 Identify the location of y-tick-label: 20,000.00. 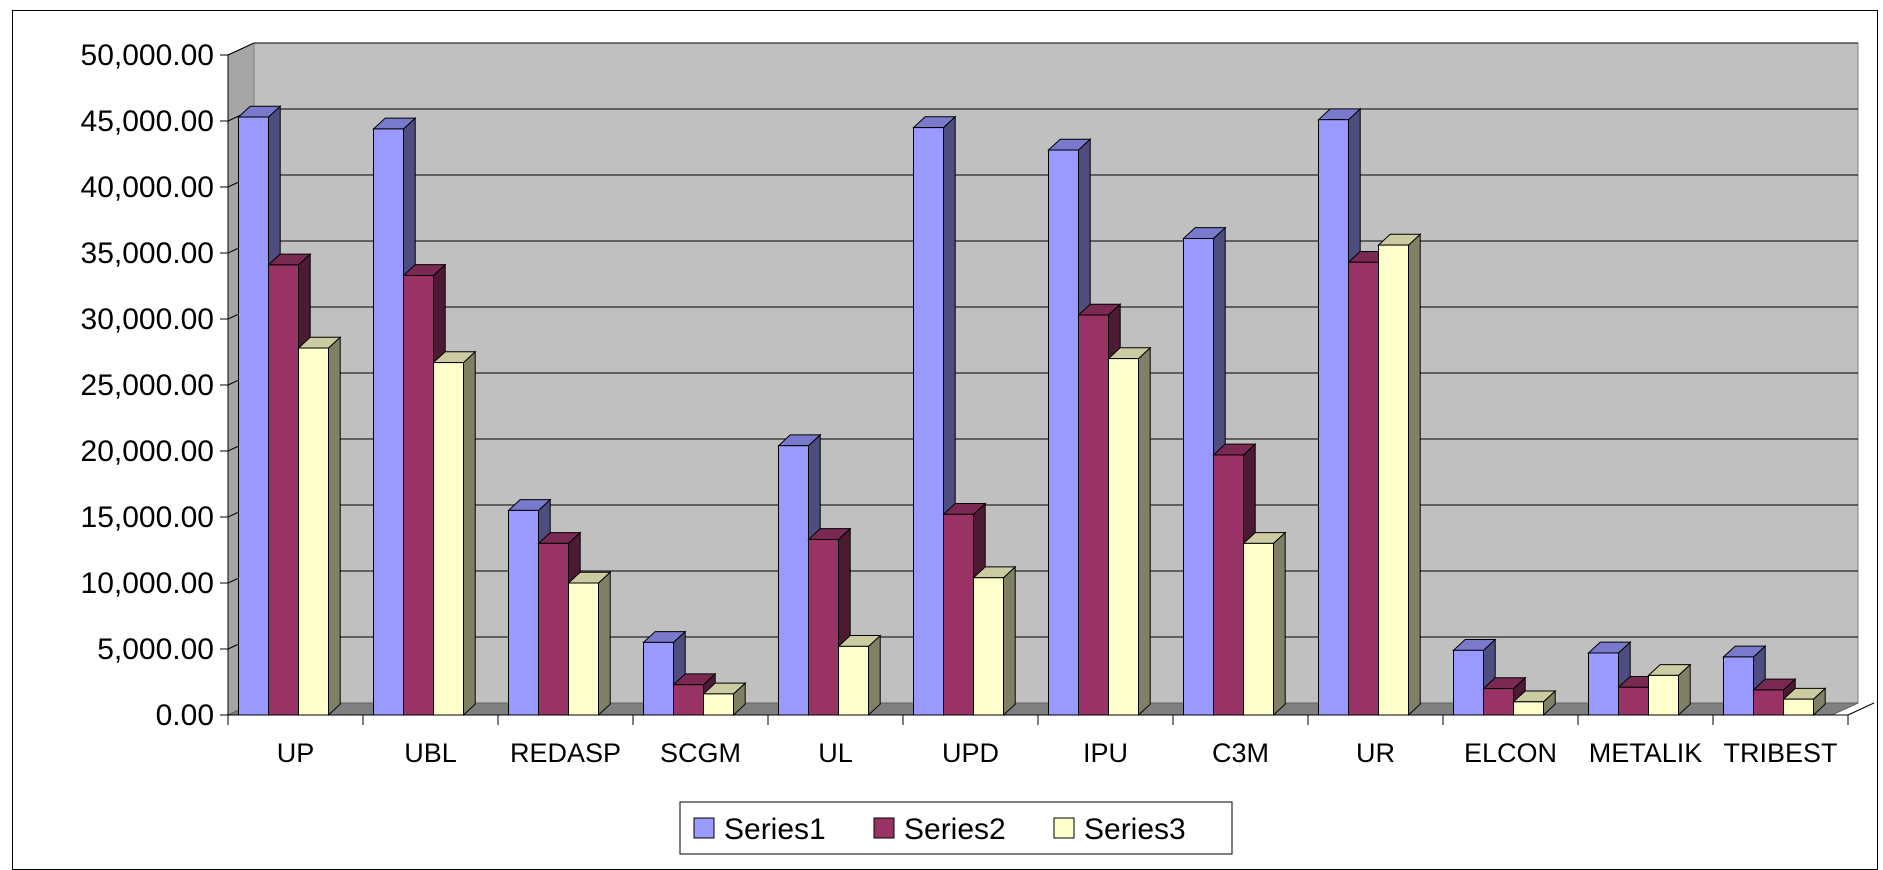
(147, 451).